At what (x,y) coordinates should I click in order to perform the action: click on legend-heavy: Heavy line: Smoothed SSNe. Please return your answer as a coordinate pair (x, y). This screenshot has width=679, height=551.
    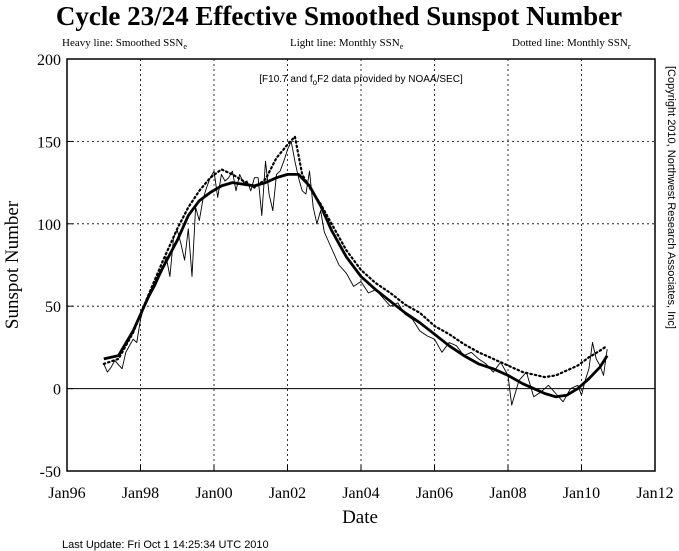
    Looking at the image, I should click on (124, 44).